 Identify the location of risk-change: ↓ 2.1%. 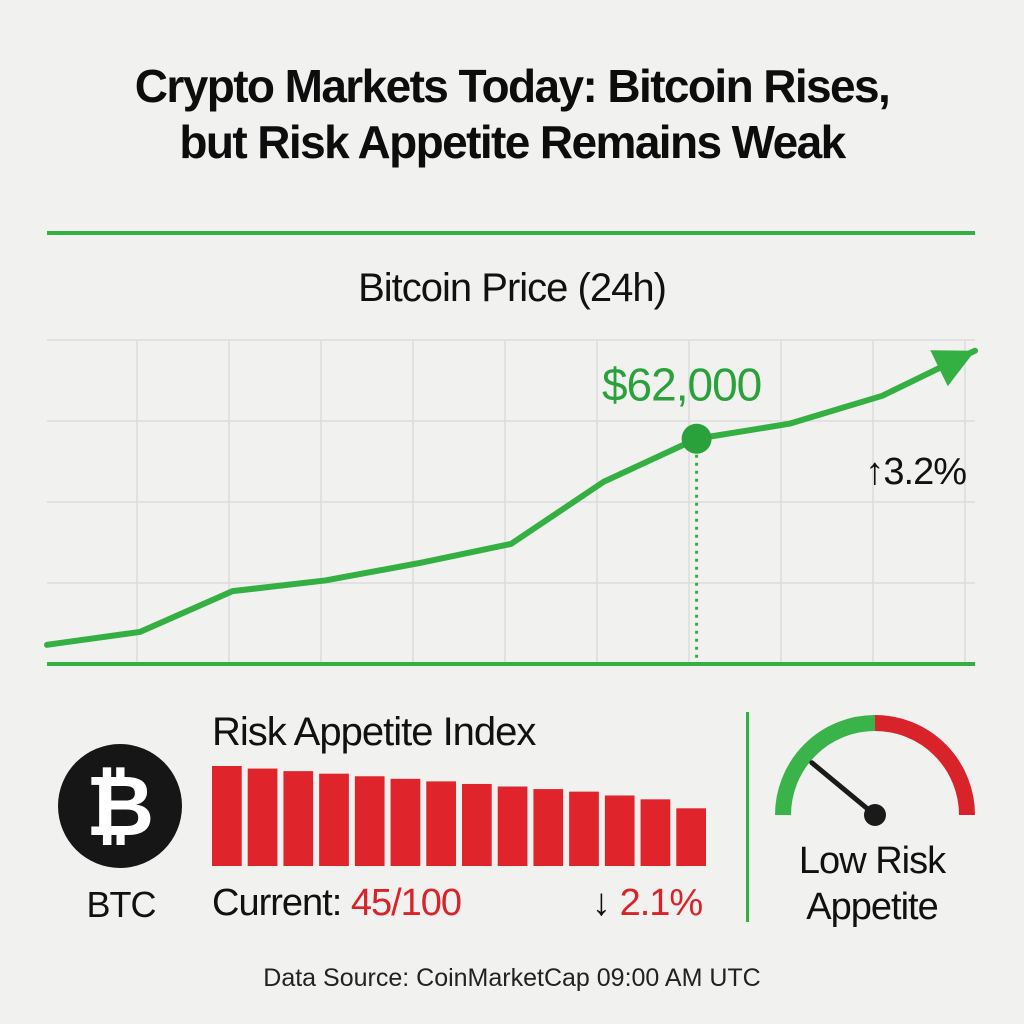
(648, 903).